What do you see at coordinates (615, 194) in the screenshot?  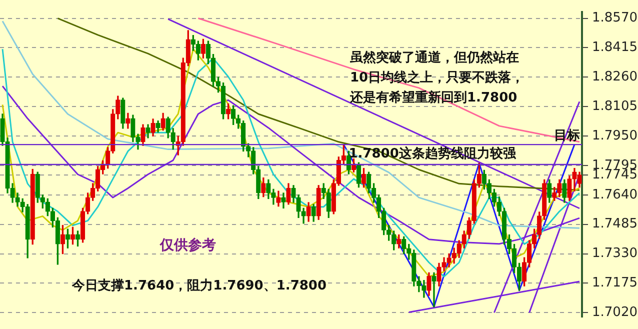 I see `y-tick-label: 1.7640` at bounding box center [615, 194].